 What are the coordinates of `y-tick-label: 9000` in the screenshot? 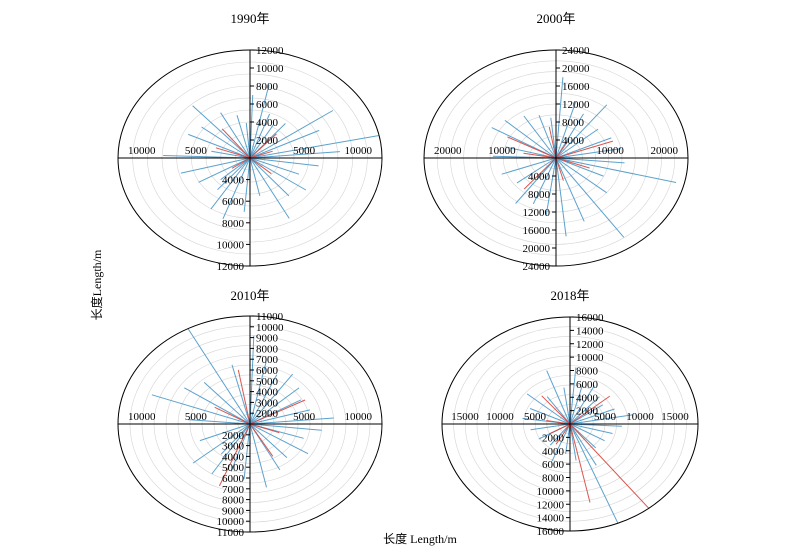 It's located at (267, 339).